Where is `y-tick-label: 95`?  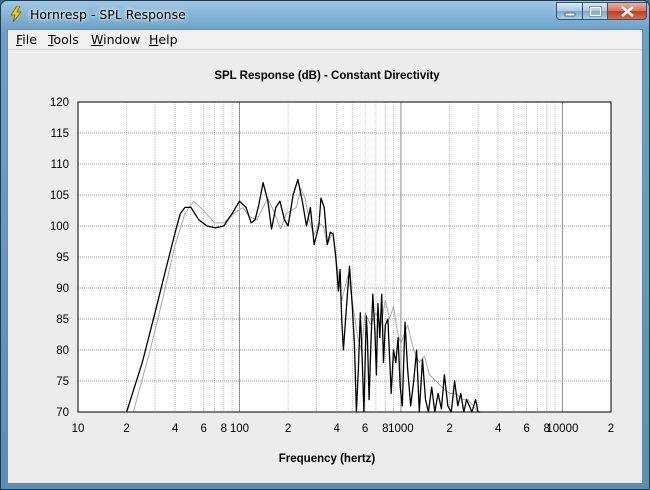
y-tick-label: 95 is located at coordinates (62, 258).